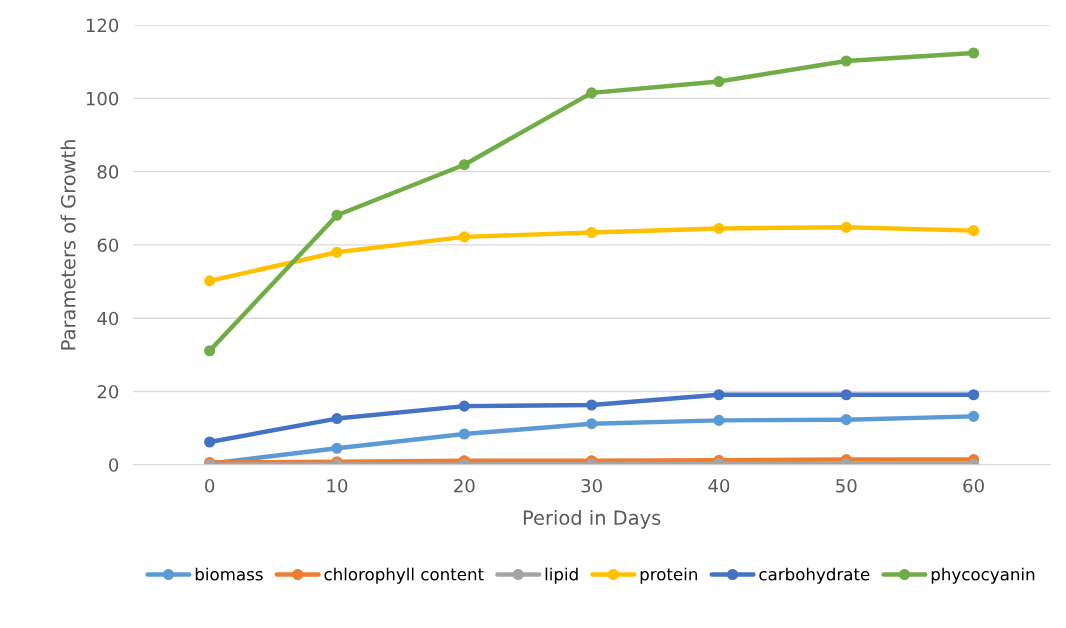 The height and width of the screenshot is (628, 1066). I want to click on y-tick-label: 60, so click(108, 245).